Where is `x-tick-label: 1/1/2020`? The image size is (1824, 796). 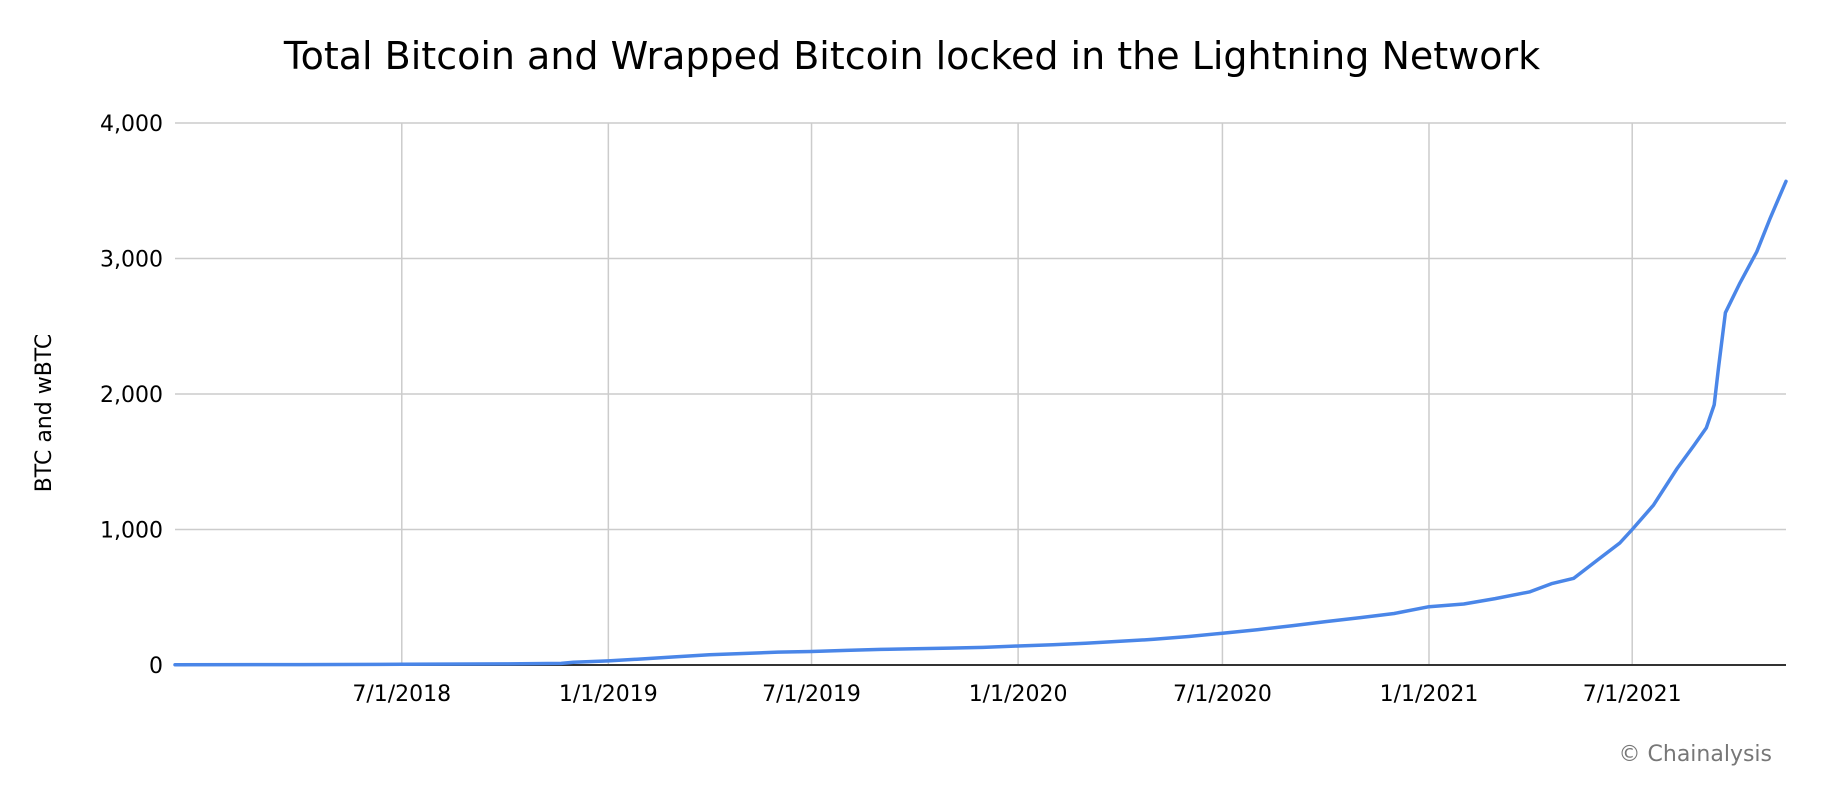 x-tick-label: 1/1/2020 is located at coordinates (1018, 694).